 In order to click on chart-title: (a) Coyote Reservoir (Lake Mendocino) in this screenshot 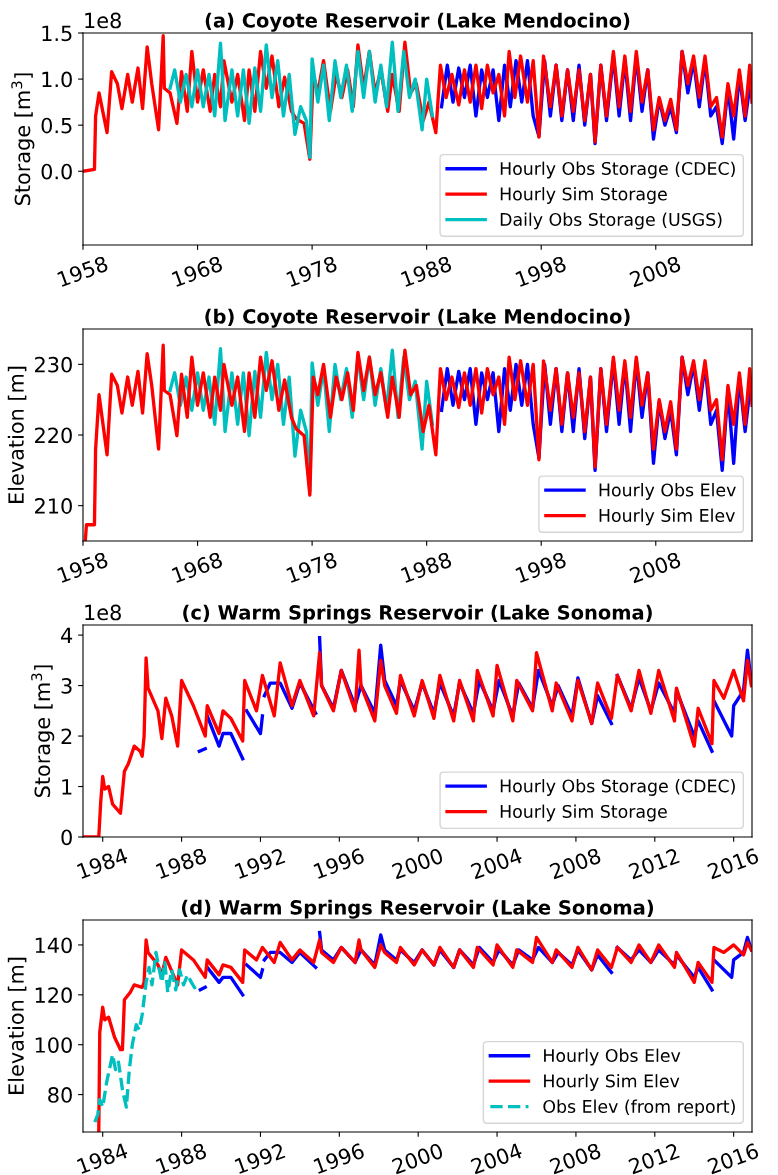, I will do `click(417, 22)`.